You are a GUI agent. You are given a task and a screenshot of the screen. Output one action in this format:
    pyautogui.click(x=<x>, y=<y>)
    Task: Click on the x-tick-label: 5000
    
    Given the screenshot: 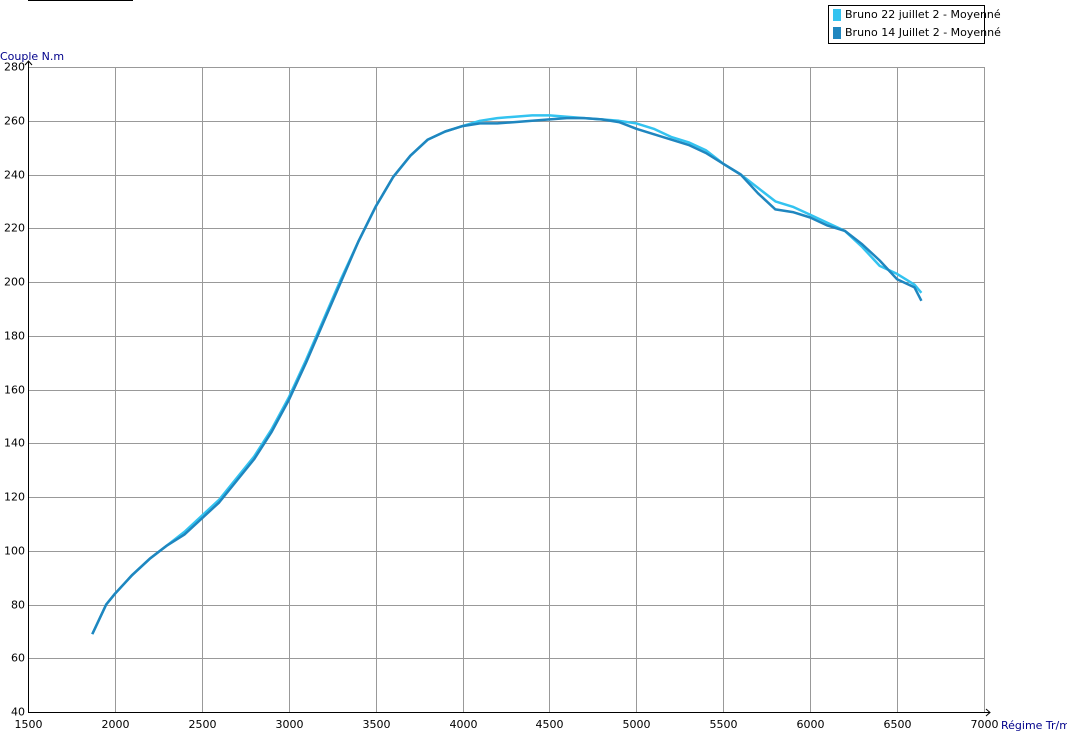 What is the action you would take?
    pyautogui.click(x=637, y=724)
    